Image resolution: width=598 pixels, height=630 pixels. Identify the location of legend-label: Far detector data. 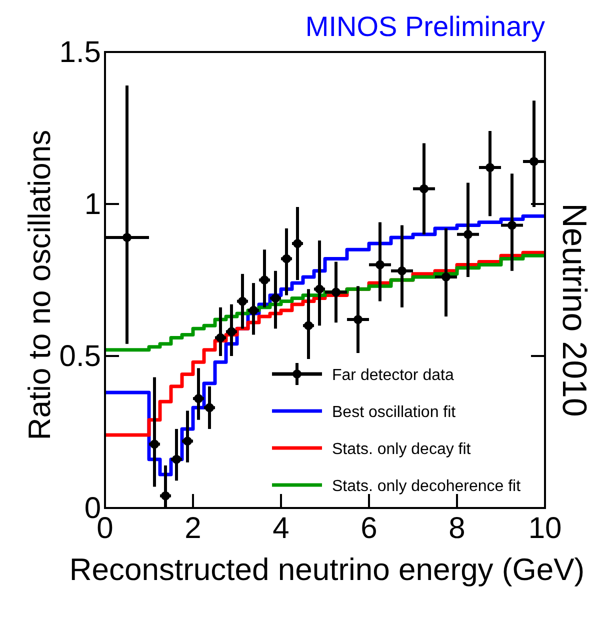
(393, 375).